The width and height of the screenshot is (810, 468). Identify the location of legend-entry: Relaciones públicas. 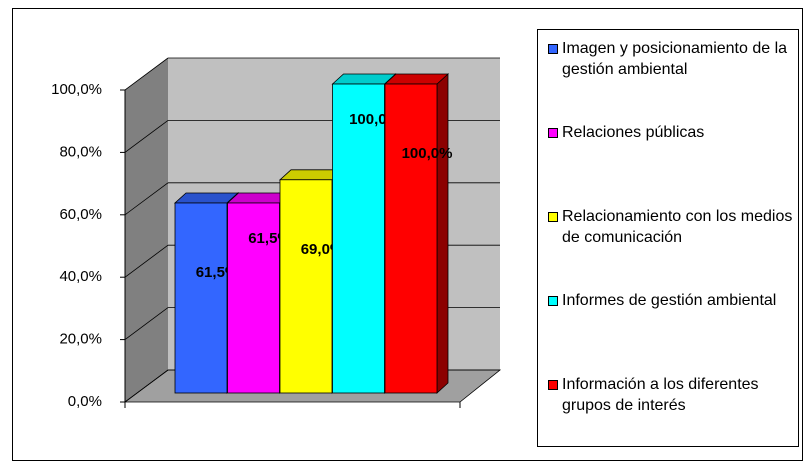
(672, 132).